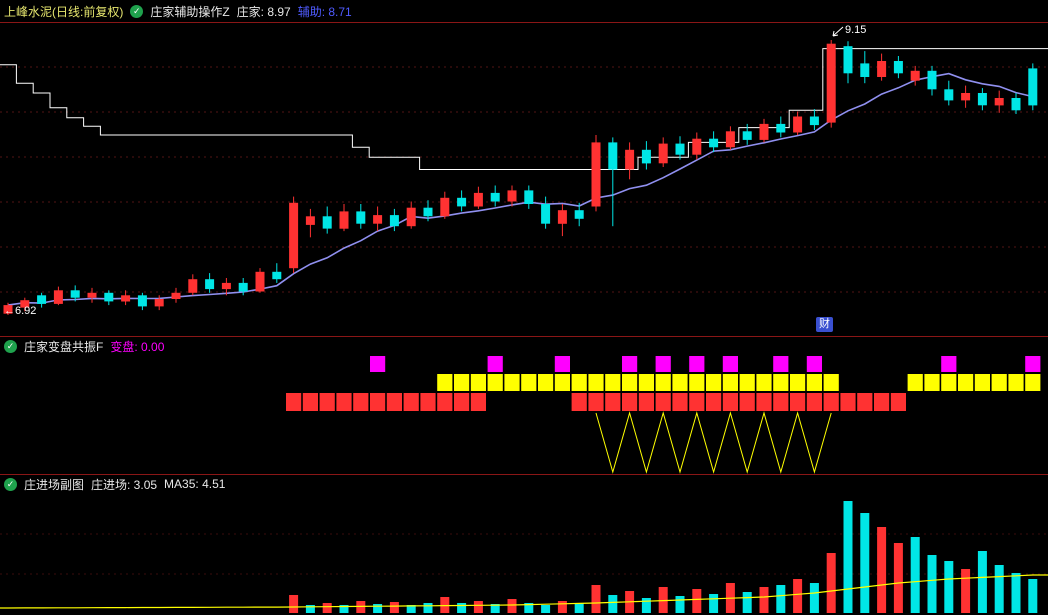 This screenshot has height=615, width=1048. What do you see at coordinates (9, 311) in the screenshot?
I see `low-arrow-icon: ←` at bounding box center [9, 311].